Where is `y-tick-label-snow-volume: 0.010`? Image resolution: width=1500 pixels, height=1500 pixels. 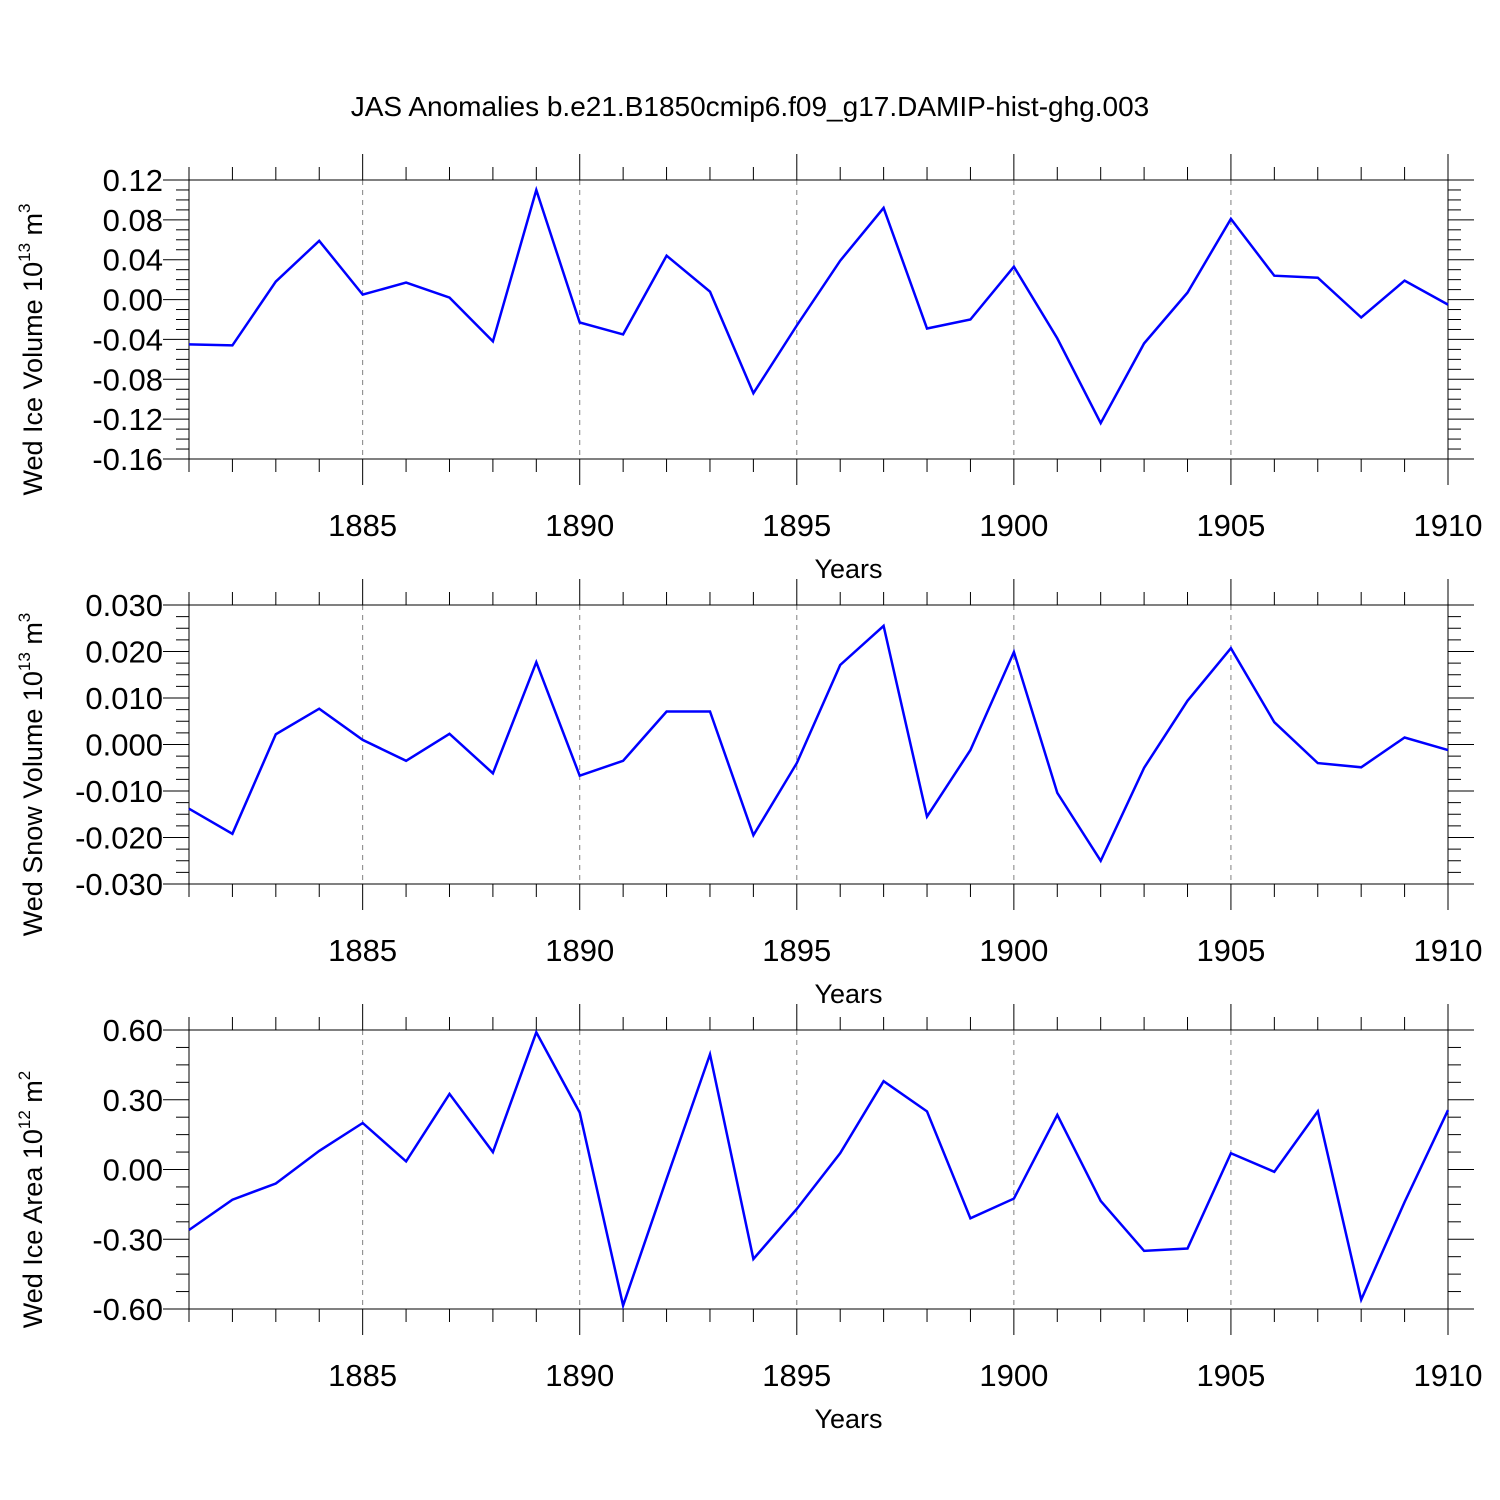 y-tick-label-snow-volume: 0.010 is located at coordinates (124, 698).